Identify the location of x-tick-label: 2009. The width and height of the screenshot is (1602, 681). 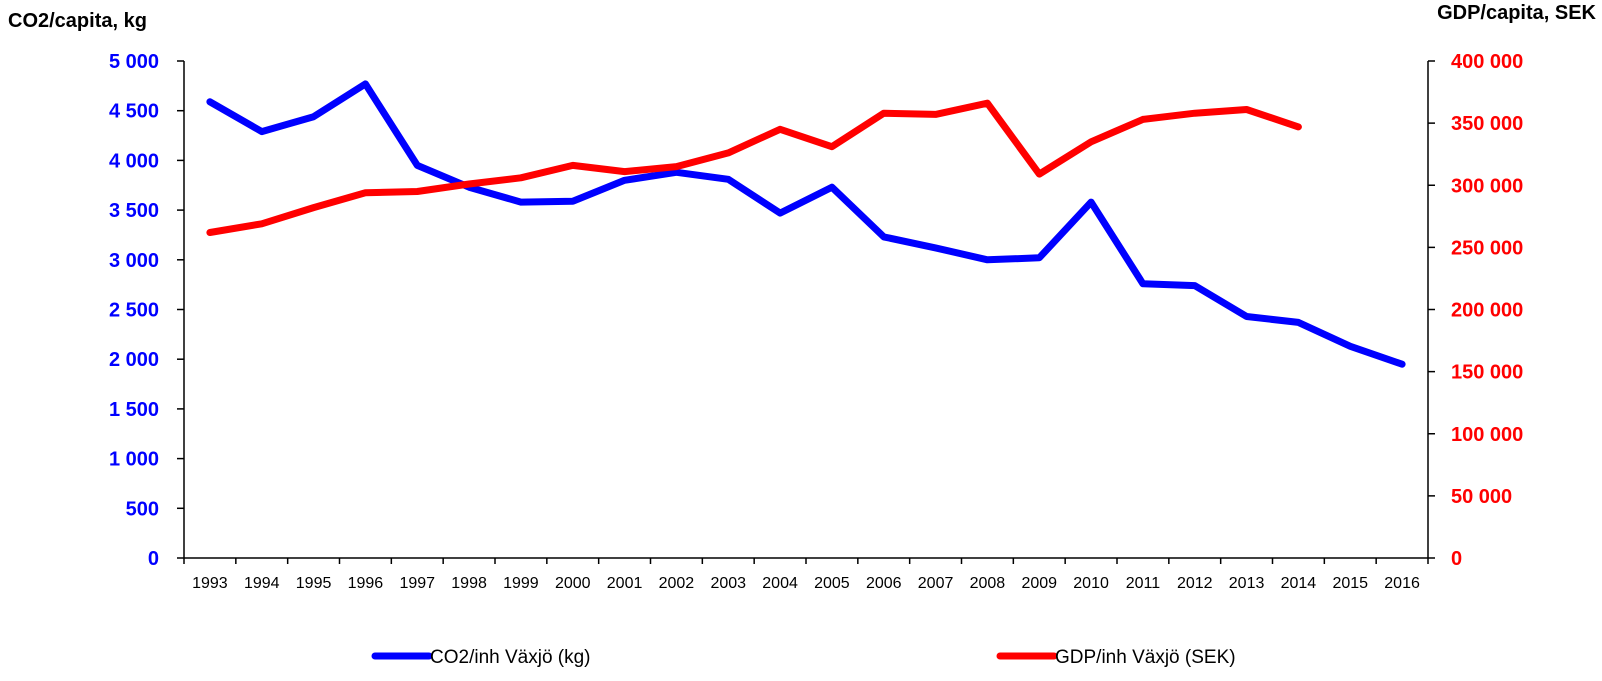
(1039, 583).